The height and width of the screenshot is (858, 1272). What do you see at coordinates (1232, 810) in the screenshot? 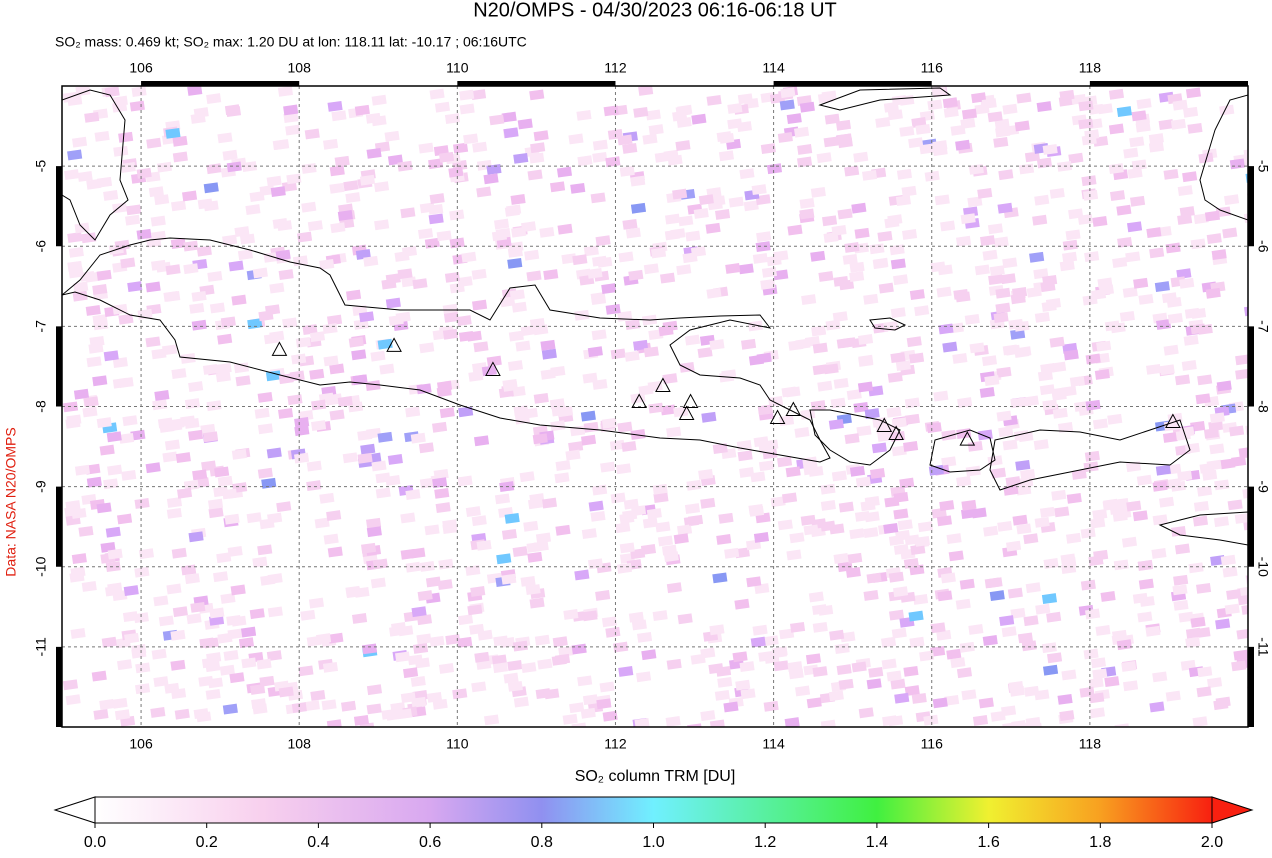
I see `colorbar-over` at bounding box center [1232, 810].